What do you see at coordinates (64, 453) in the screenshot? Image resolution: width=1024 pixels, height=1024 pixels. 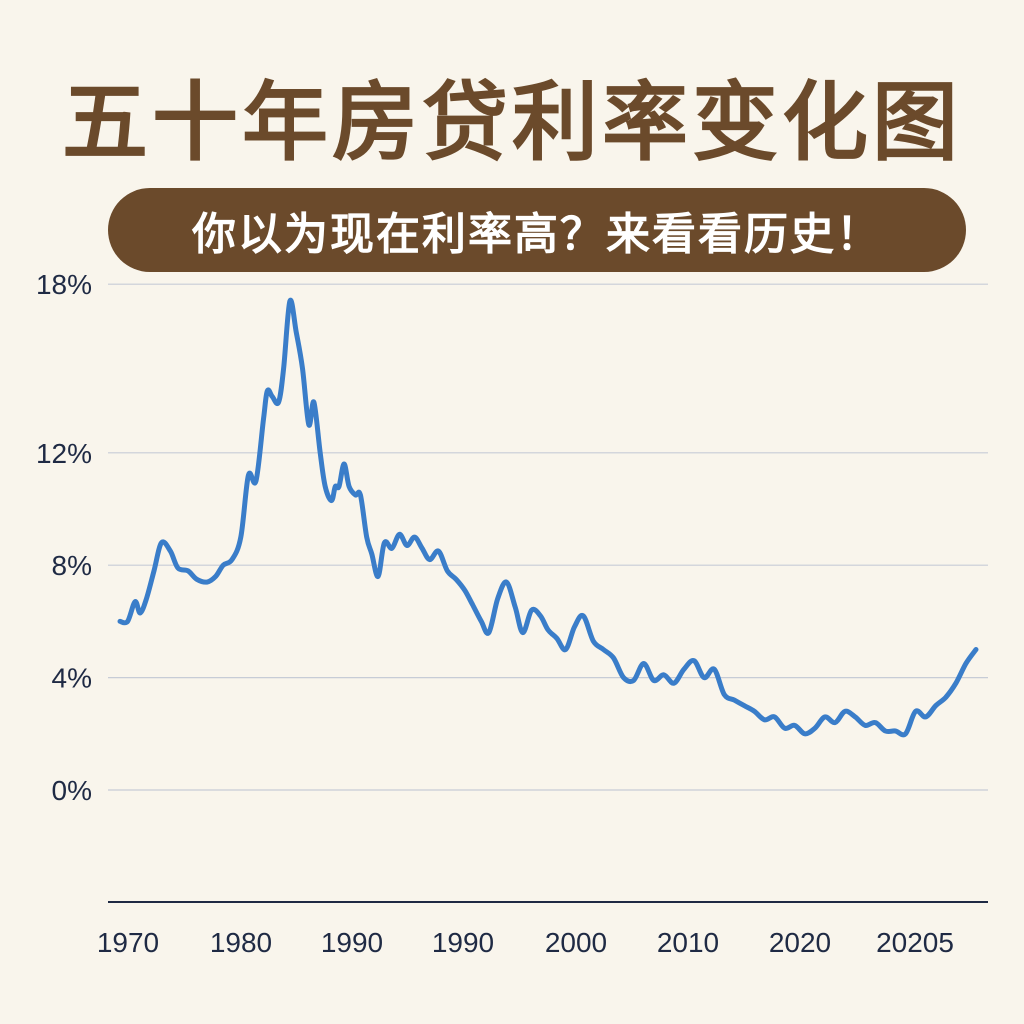 I see `y-tick-label: 12%` at bounding box center [64, 453].